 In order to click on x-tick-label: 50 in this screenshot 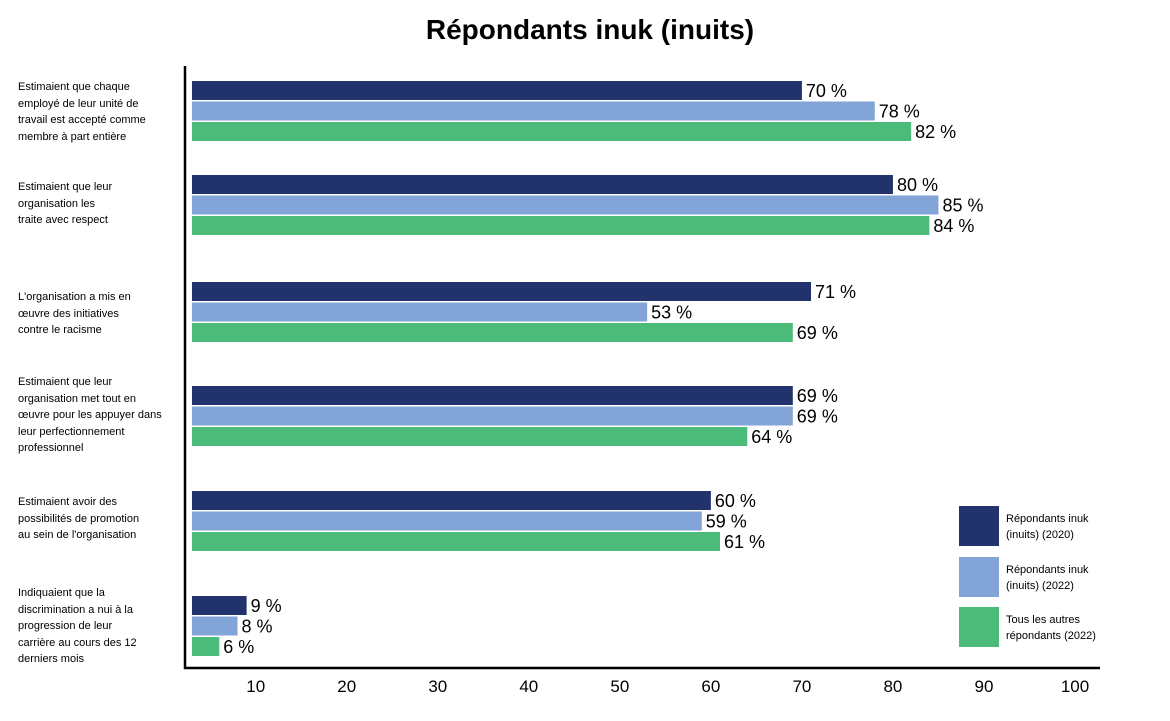, I will do `click(619, 686)`.